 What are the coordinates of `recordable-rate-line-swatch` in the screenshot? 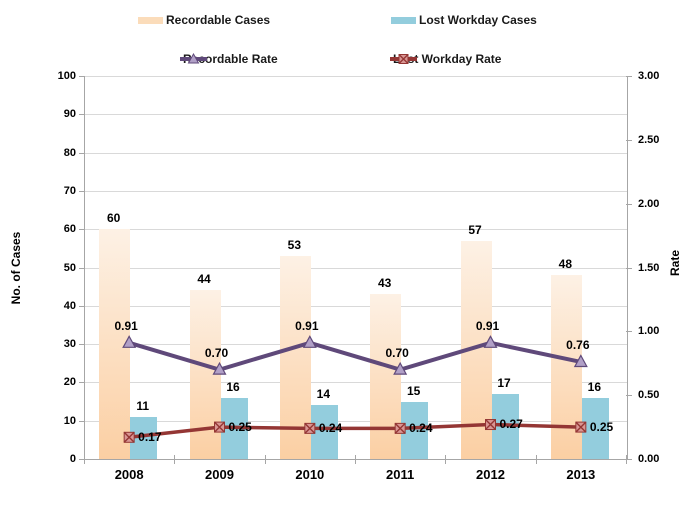 It's located at (193, 58).